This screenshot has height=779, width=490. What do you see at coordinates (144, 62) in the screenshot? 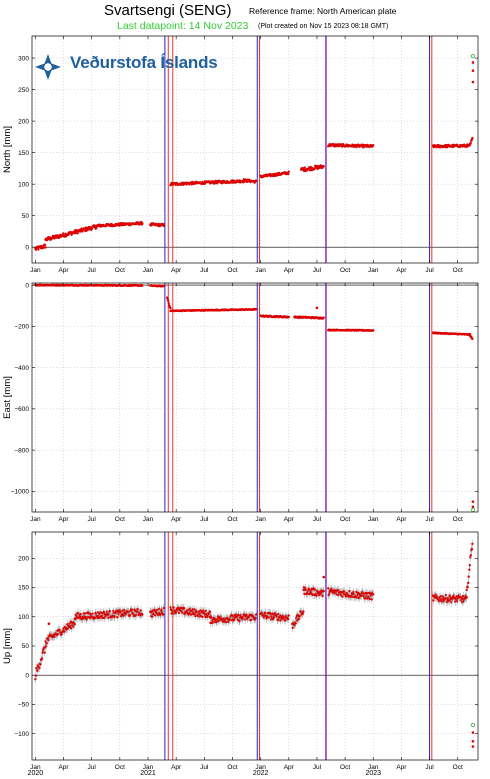
I see `imo-logo-text: Veðurstofa Íslands` at bounding box center [144, 62].